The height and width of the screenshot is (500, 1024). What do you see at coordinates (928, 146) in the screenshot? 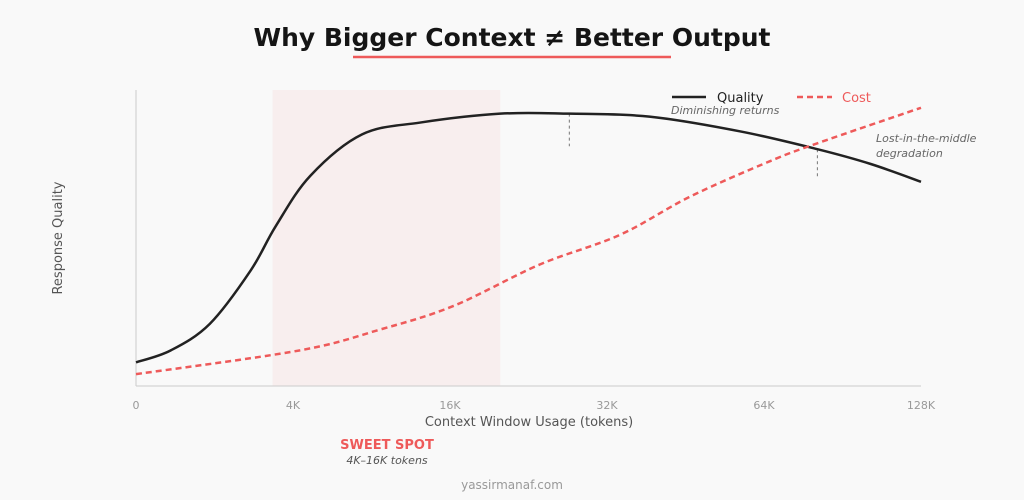
I see `annotation-lost-in-middle: Lost-in-the-middle degradation` at bounding box center [928, 146].